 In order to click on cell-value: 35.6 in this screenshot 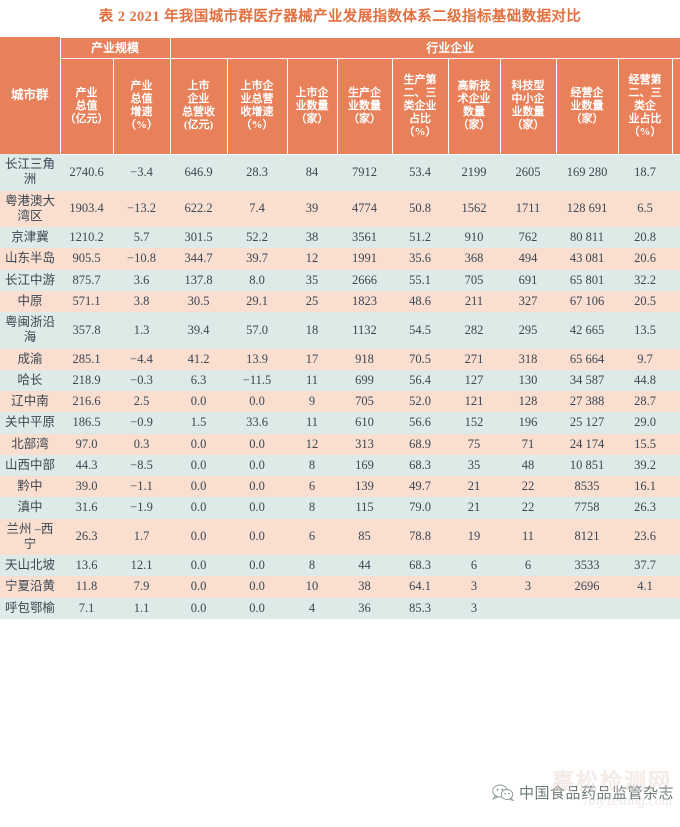, I will do `click(420, 259)`.